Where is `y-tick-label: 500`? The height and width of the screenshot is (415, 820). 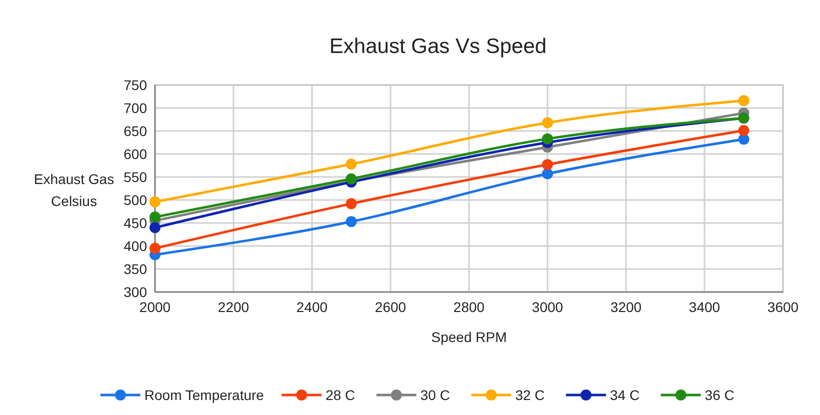 y-tick-label: 500 is located at coordinates (136, 200).